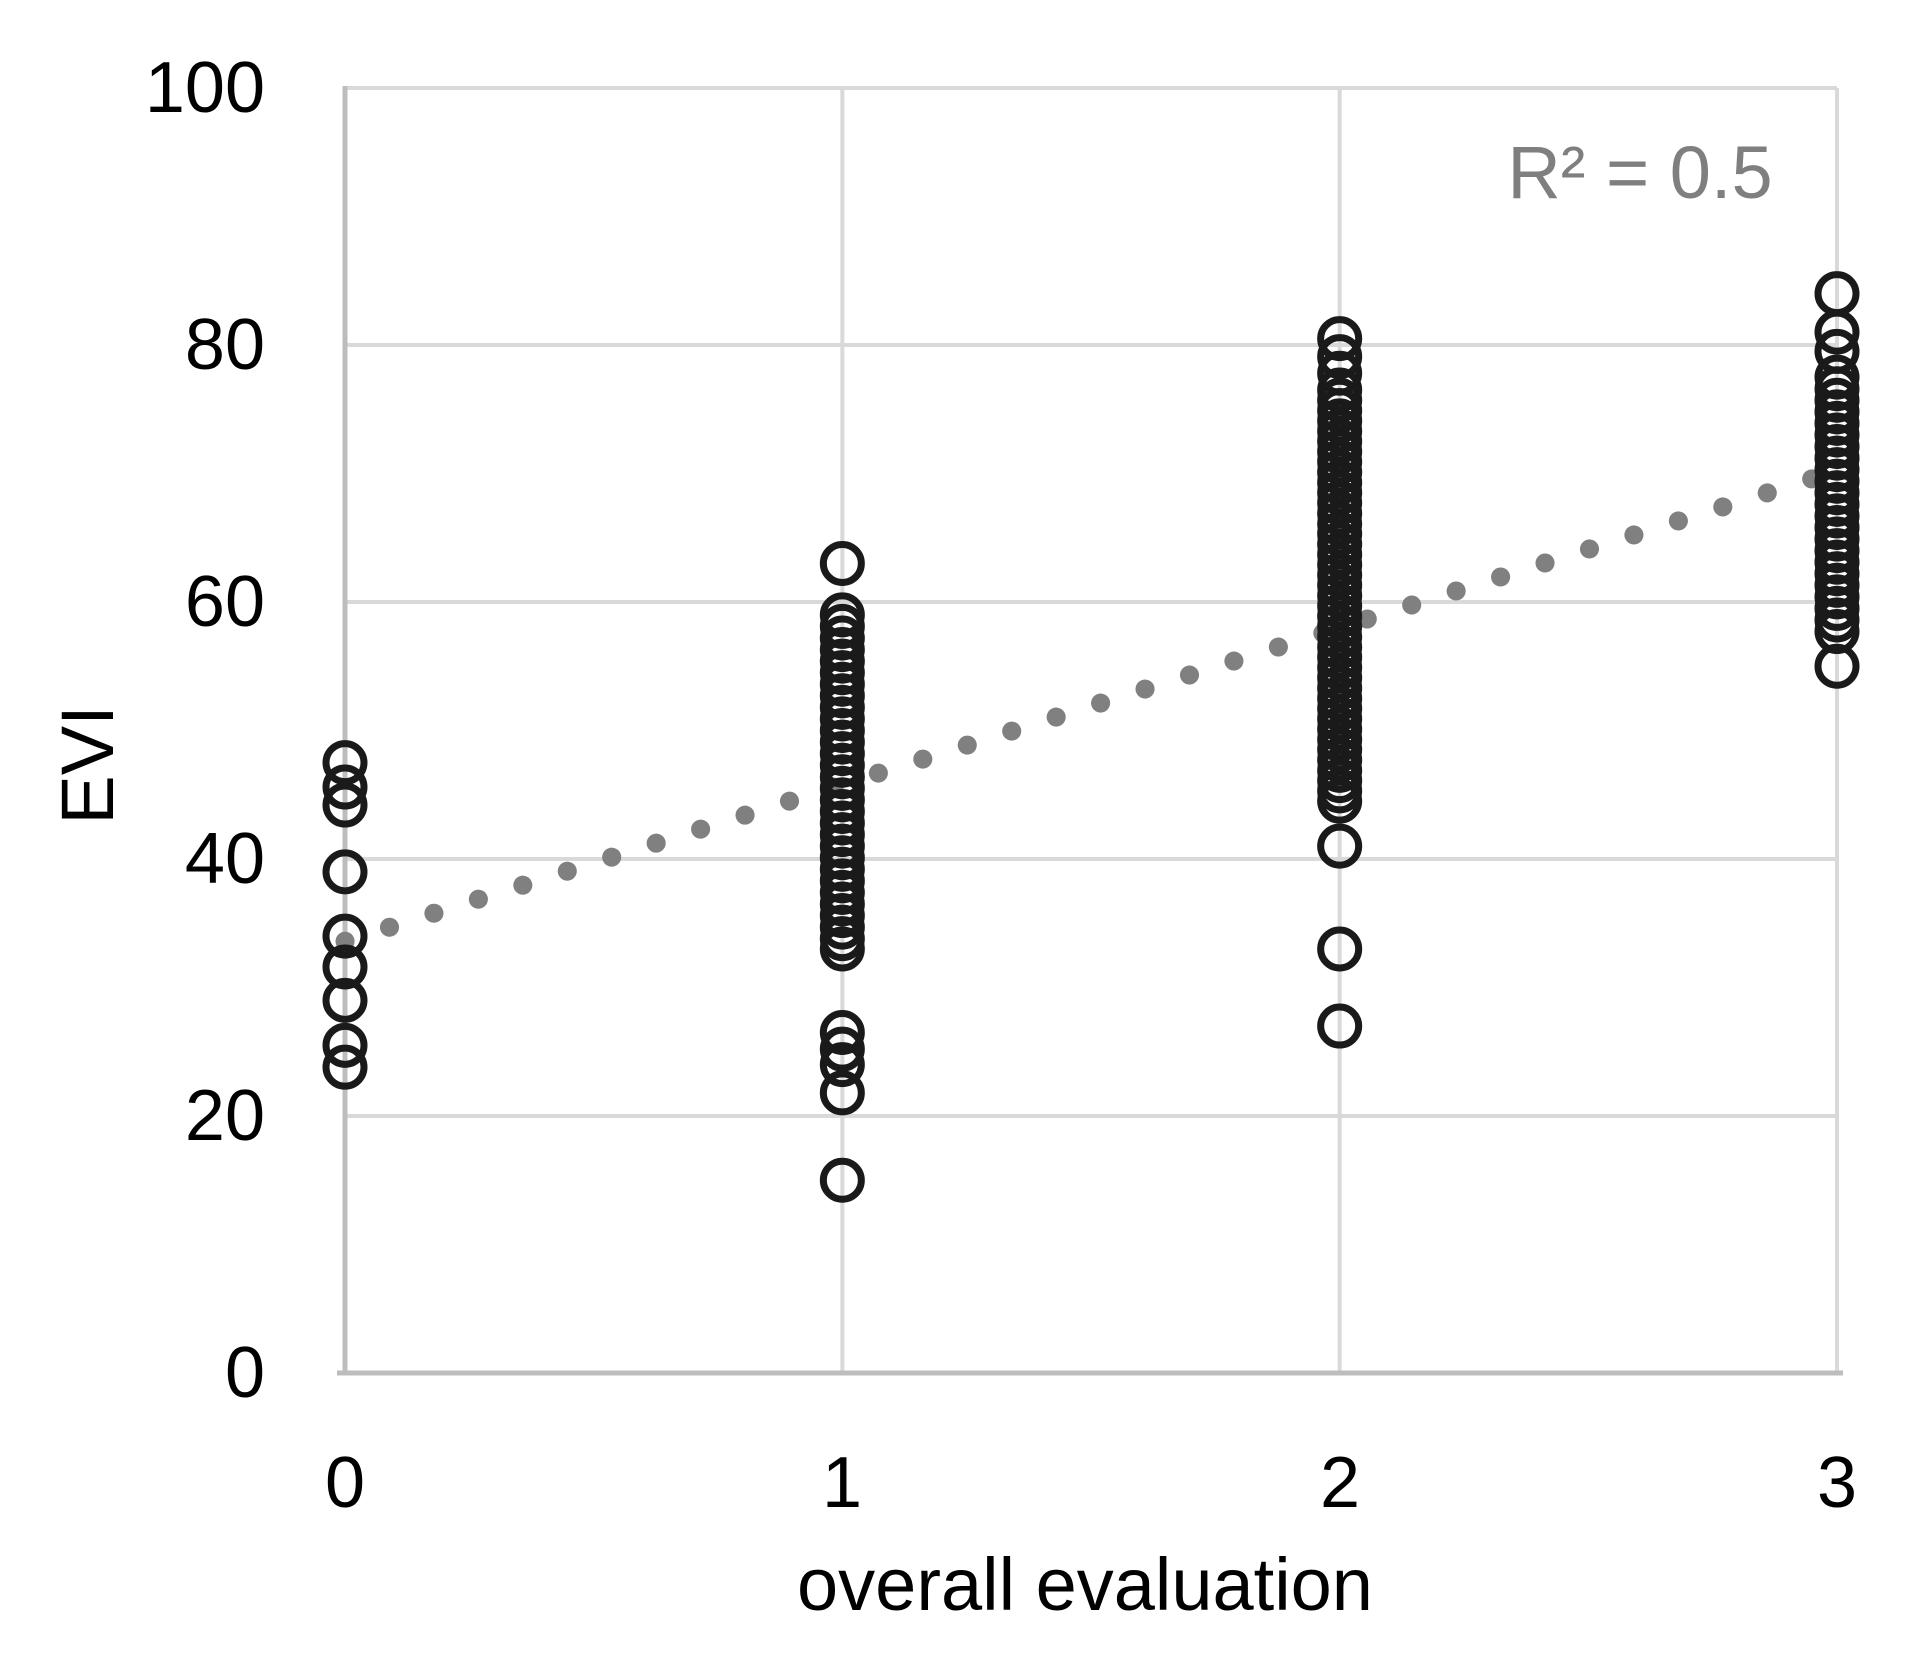  Describe the element at coordinates (87, 765) in the screenshot. I see `y-axis-title: EVI` at that location.